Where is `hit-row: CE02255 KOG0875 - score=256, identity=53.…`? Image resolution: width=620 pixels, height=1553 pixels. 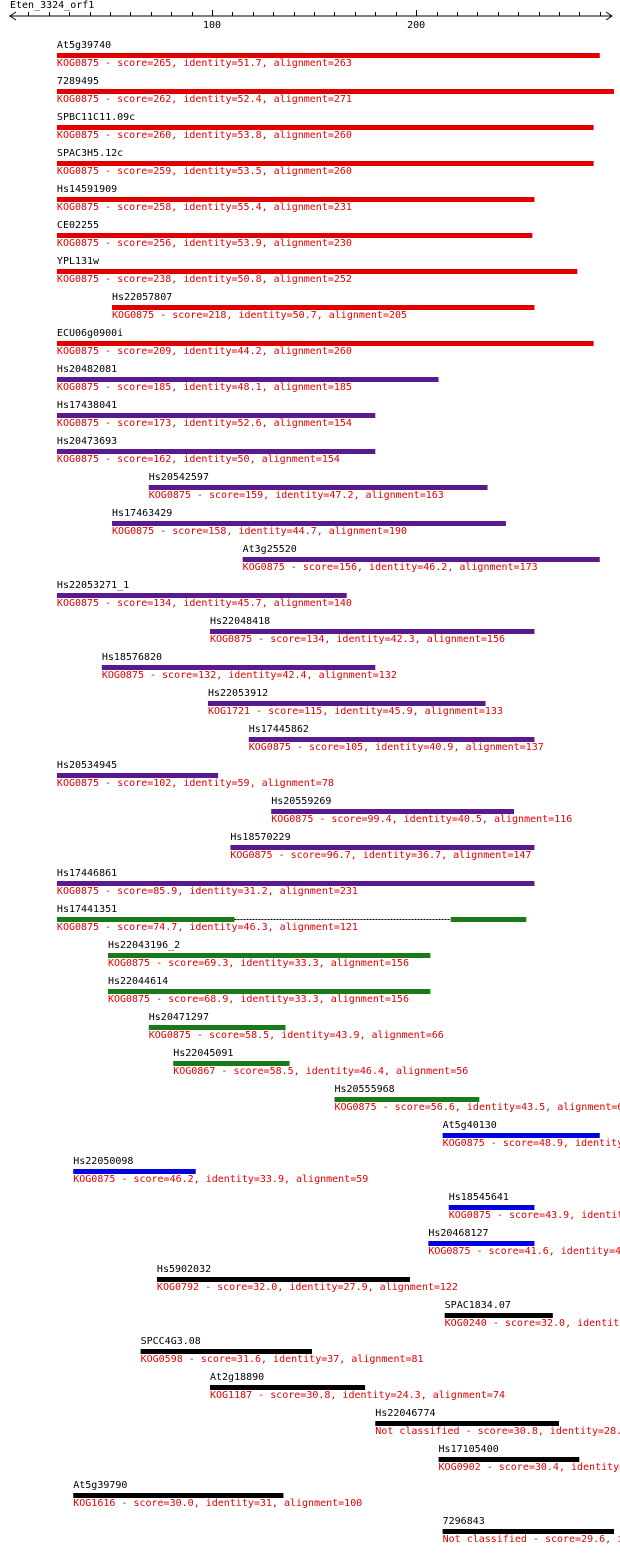 hit-row: CE02255 KOG0875 - score=256, identity=53.… is located at coordinates (310, 238).